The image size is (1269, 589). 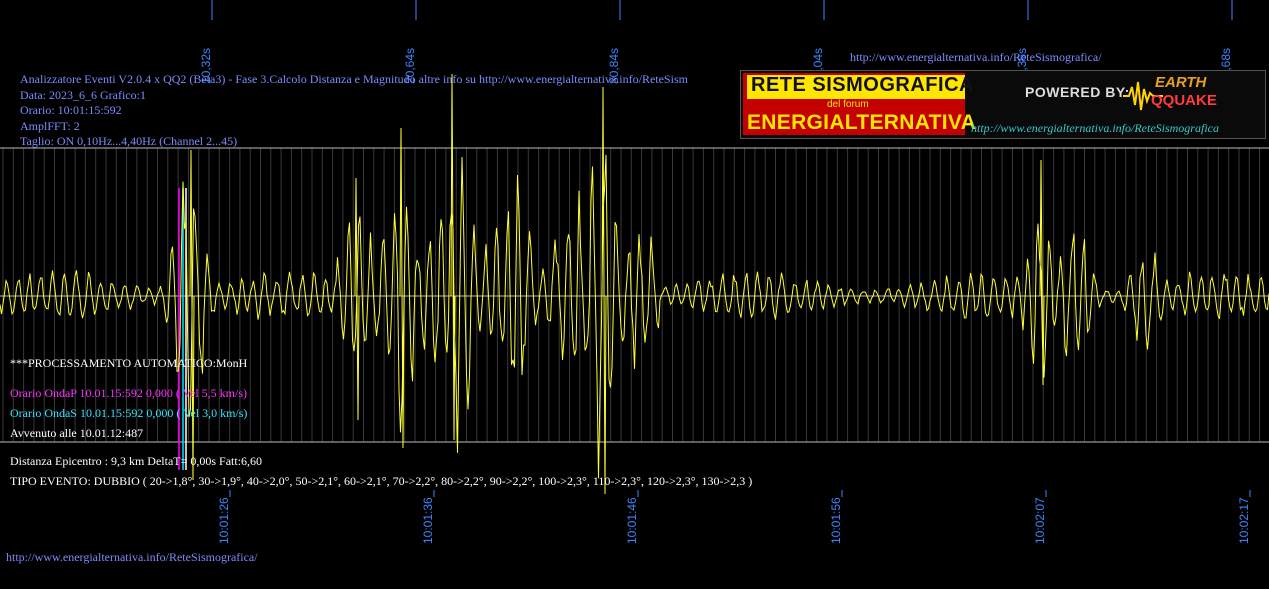 I want to click on top-tick-label: 20,64s, so click(x=410, y=66).